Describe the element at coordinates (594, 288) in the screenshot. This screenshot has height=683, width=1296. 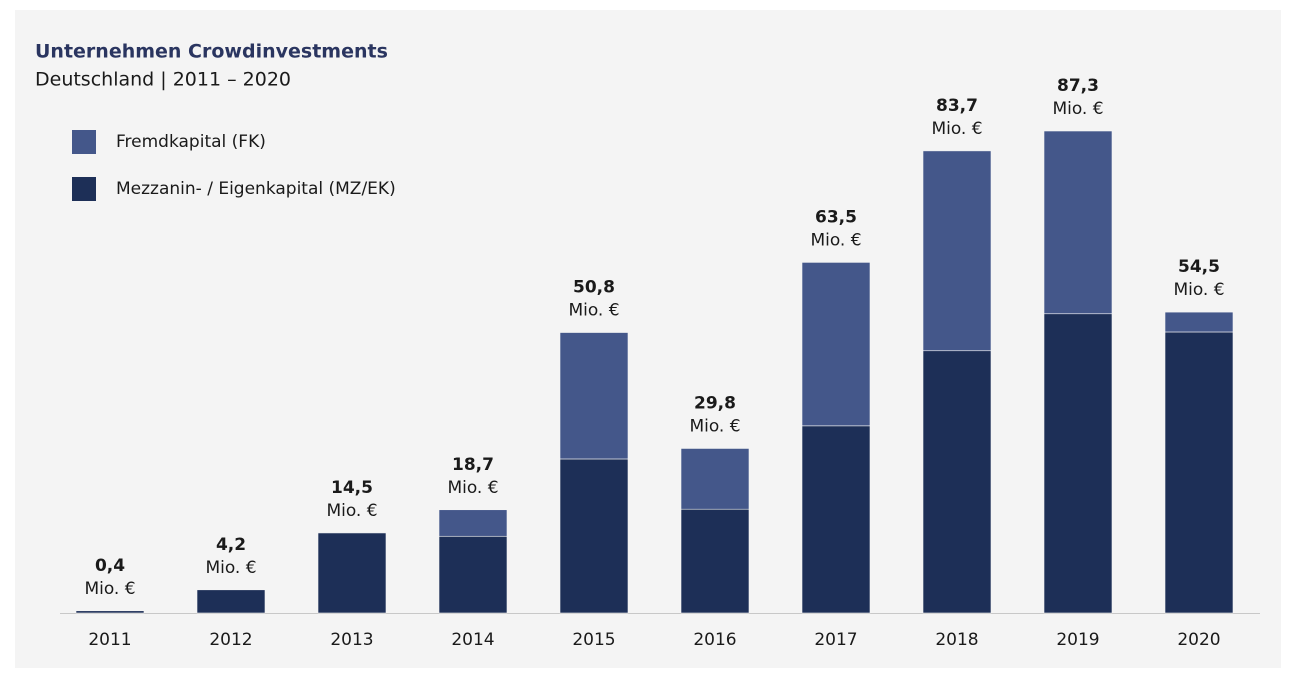
I see `total-label: 50,8` at that location.